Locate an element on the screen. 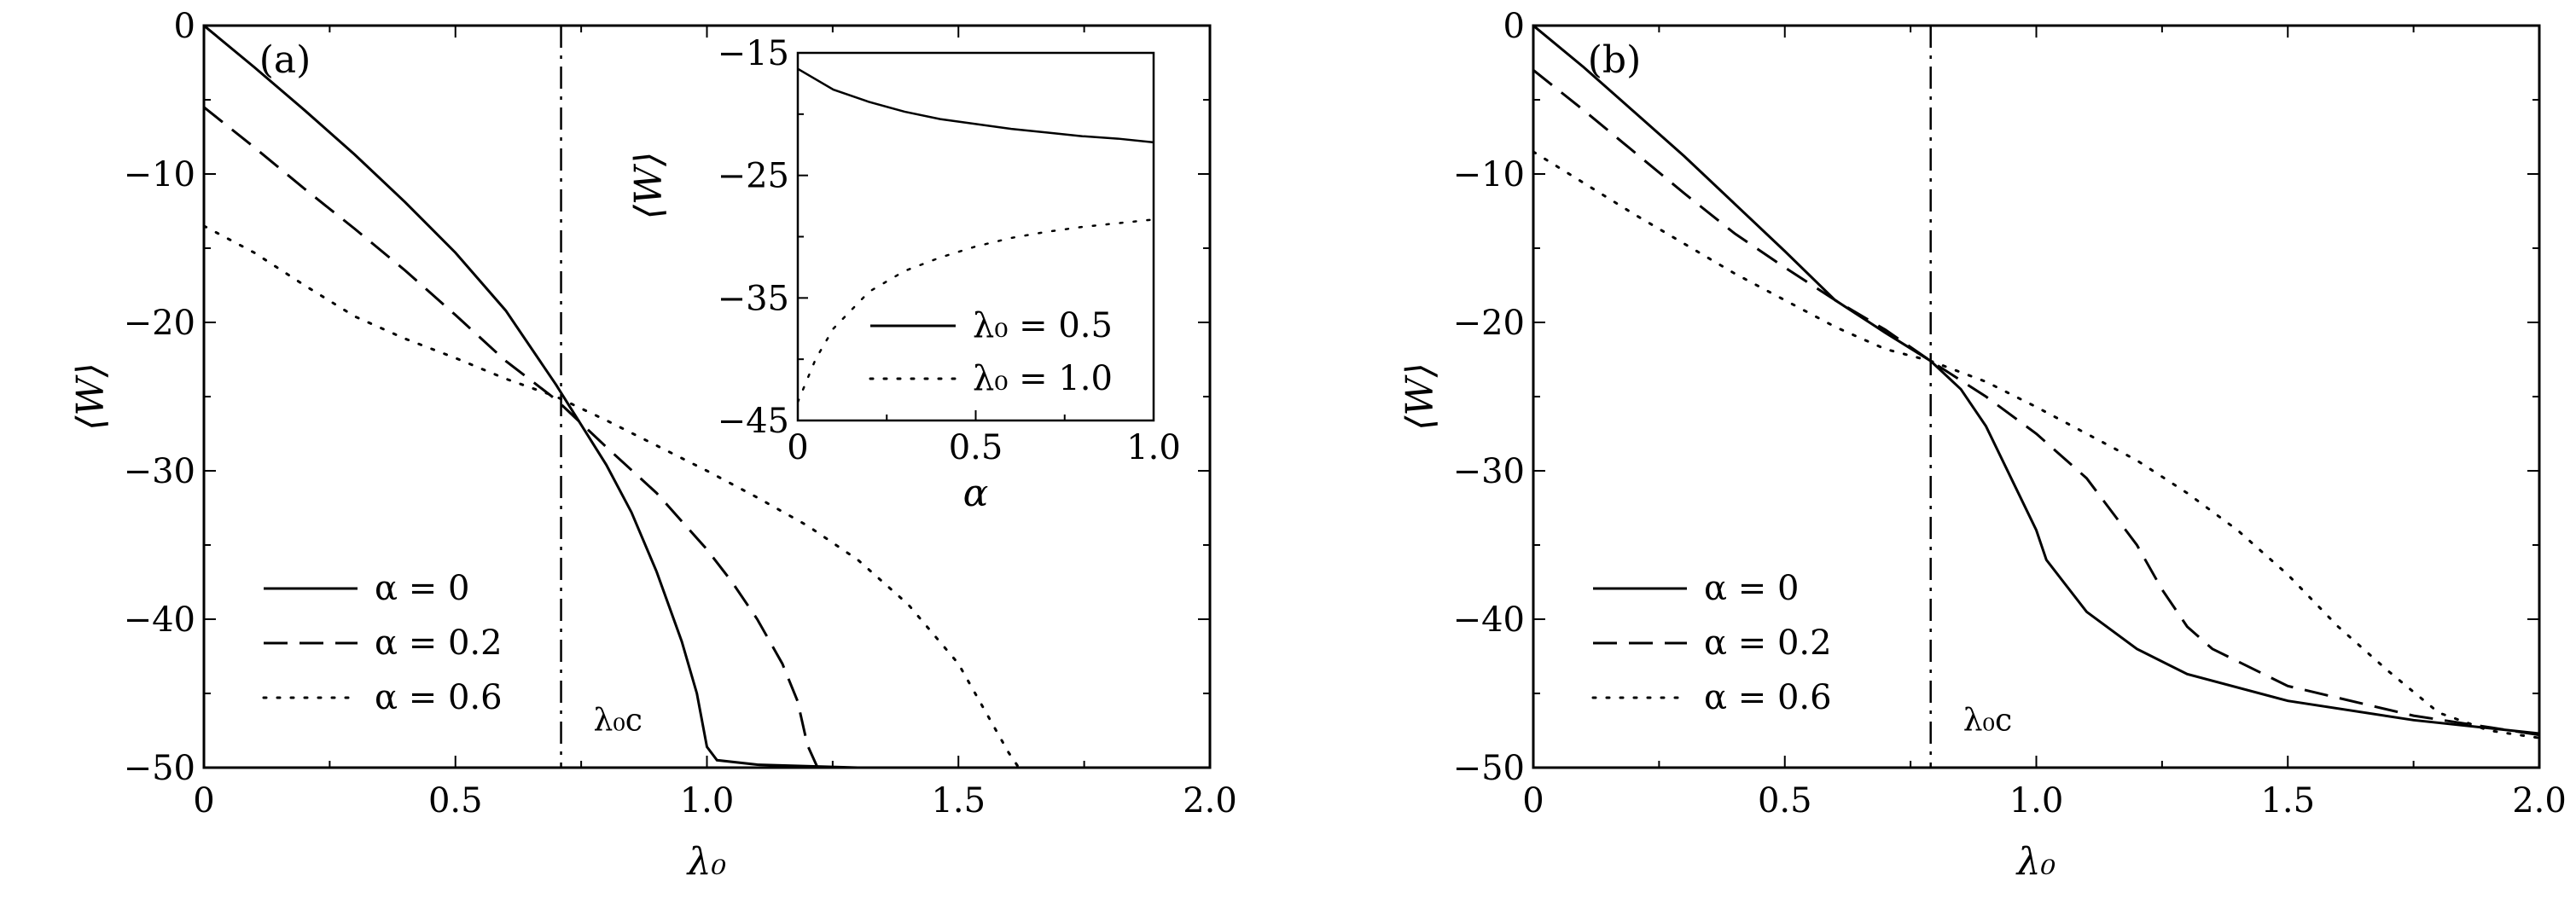 This screenshot has width=2576, height=922. inset-y-tick-label: −15 is located at coordinates (753, 54).